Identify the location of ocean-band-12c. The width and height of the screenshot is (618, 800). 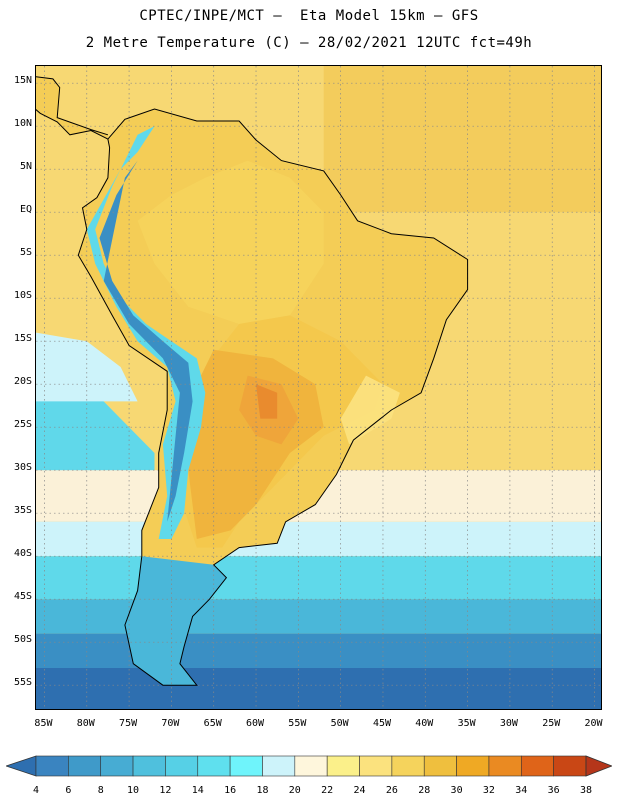
(318, 616).